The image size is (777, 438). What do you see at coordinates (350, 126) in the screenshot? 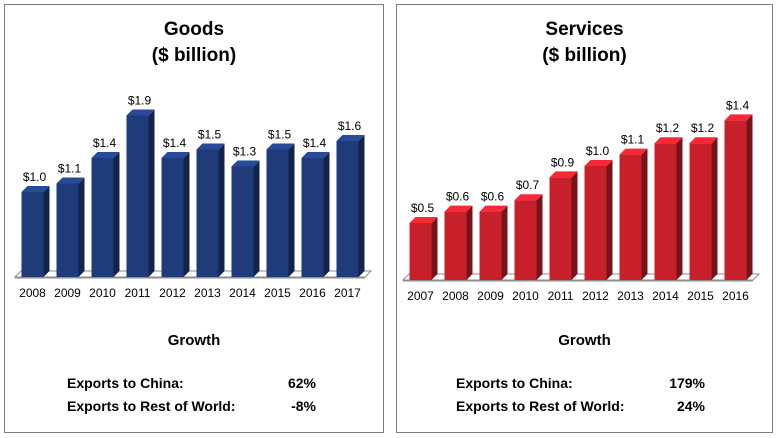
I see `goods-data-label: $1.6` at bounding box center [350, 126].